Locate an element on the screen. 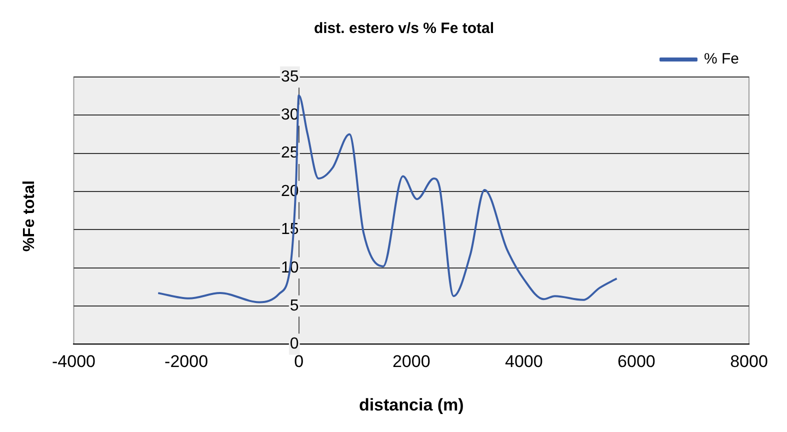  x-tick-label: -4000 is located at coordinates (74, 362).